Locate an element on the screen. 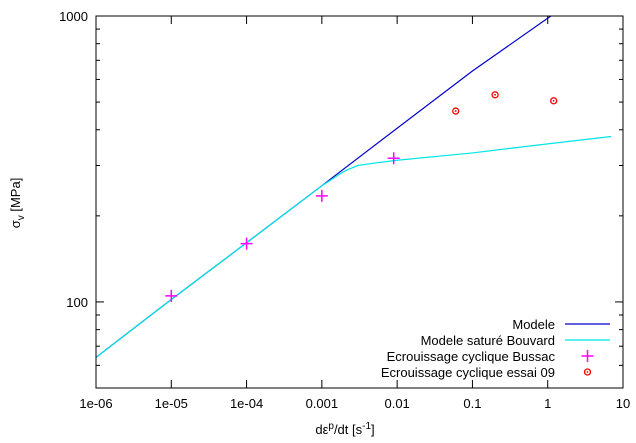 This screenshot has width=636, height=443. x-tick-label: 10 is located at coordinates (623, 403).